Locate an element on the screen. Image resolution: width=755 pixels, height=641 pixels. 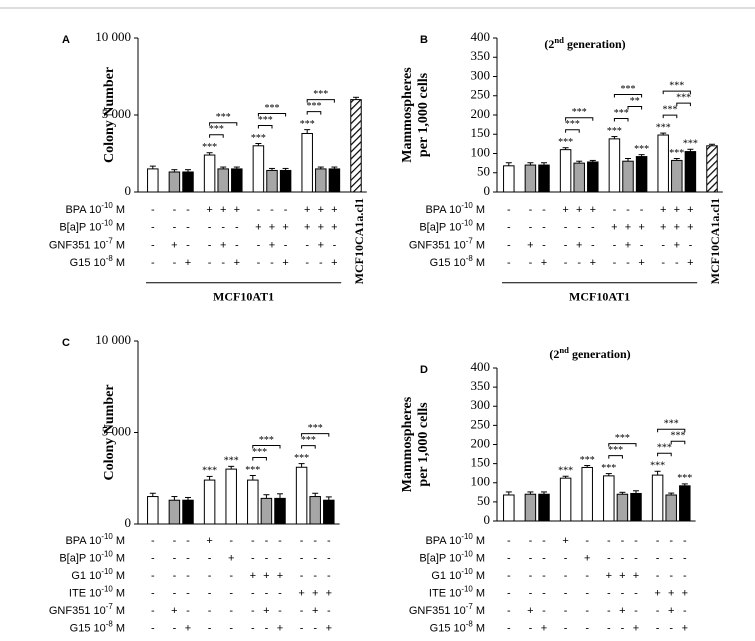
row-label-text: ITE 10 is located at coordinates (445, 593).